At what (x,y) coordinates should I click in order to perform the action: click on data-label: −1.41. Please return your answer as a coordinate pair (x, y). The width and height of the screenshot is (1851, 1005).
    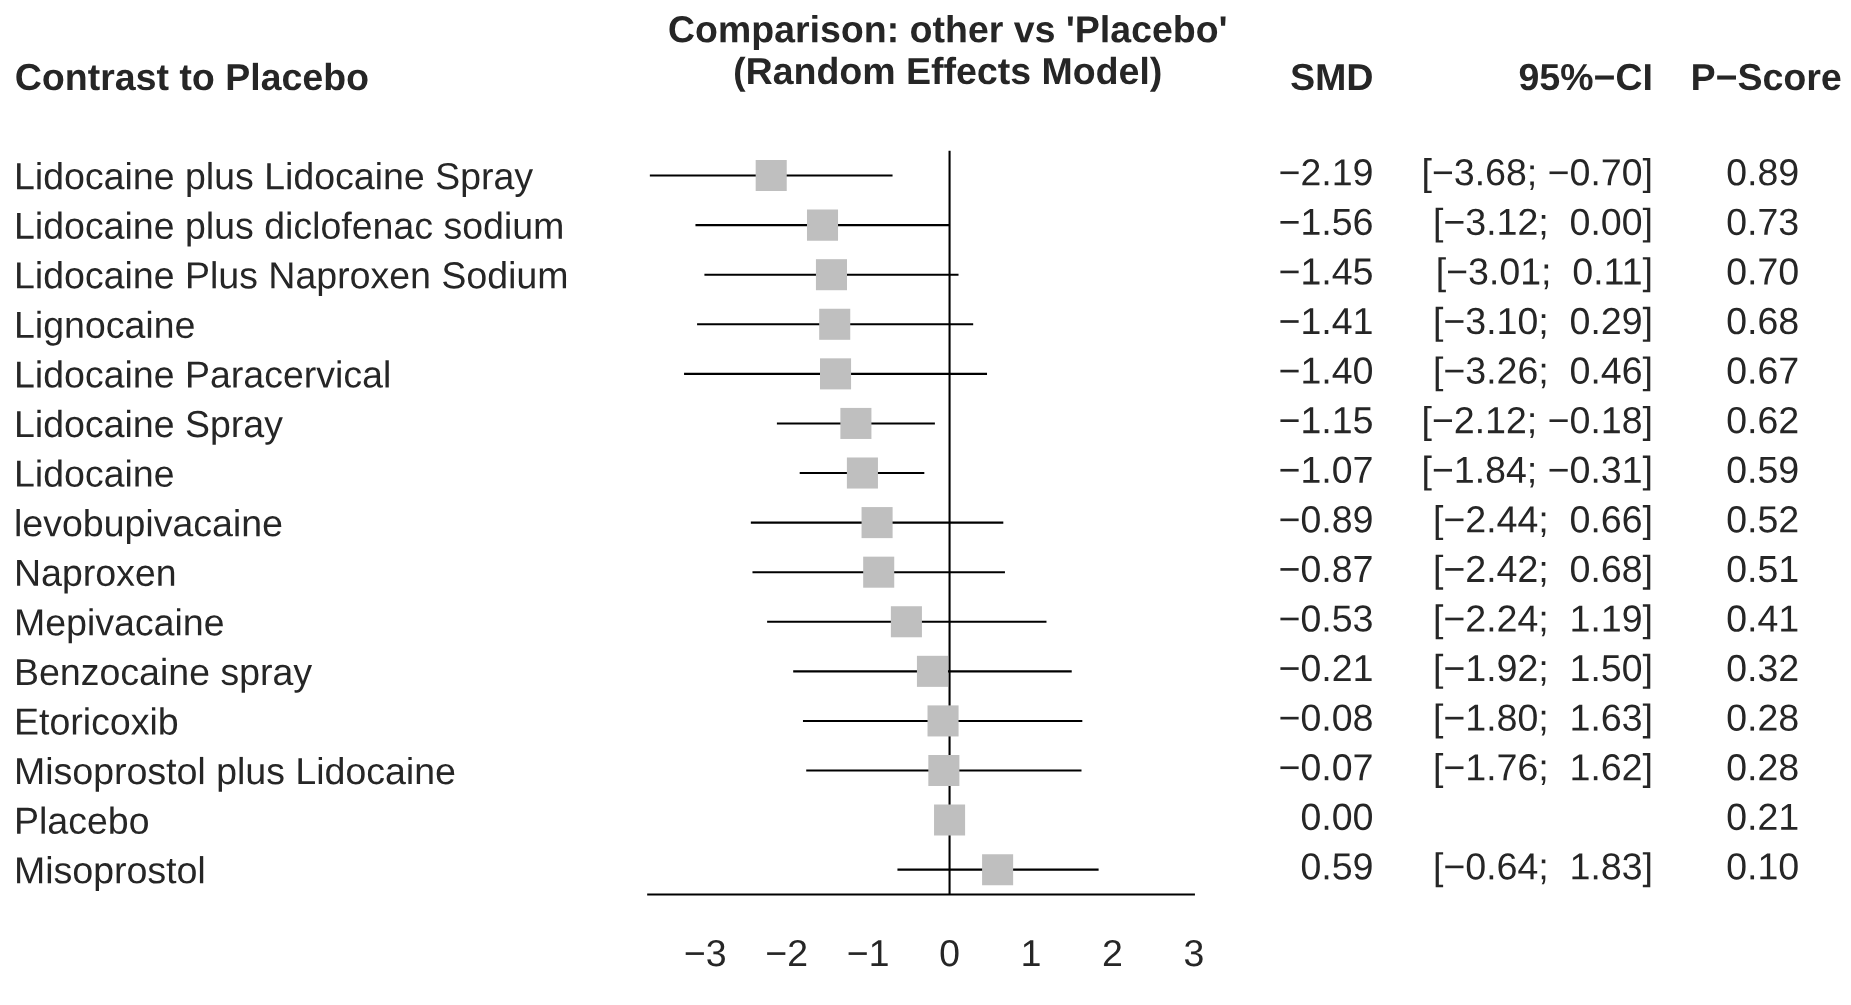
    Looking at the image, I should click on (1326, 321).